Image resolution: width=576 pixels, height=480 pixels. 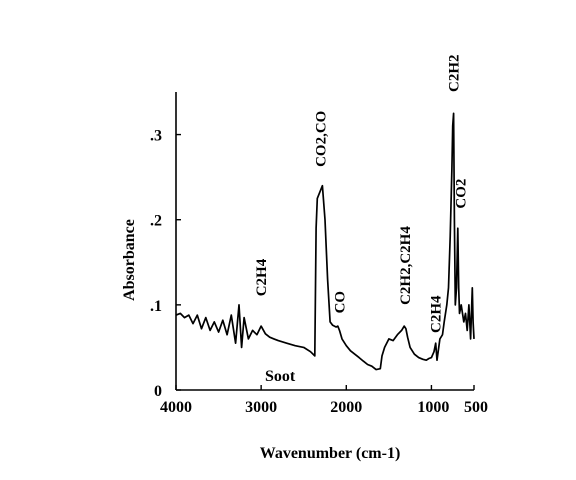 I want to click on y-tick-label: .2, so click(x=156, y=221).